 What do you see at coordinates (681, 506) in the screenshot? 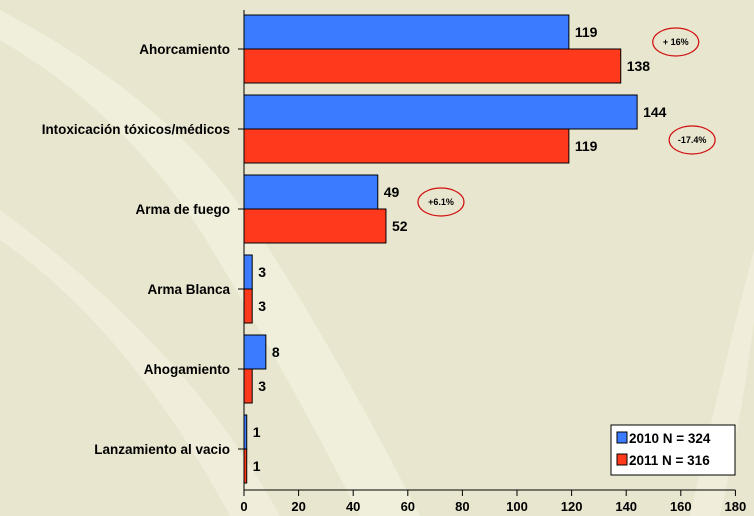
I see `x-tick-label: 160` at bounding box center [681, 506].